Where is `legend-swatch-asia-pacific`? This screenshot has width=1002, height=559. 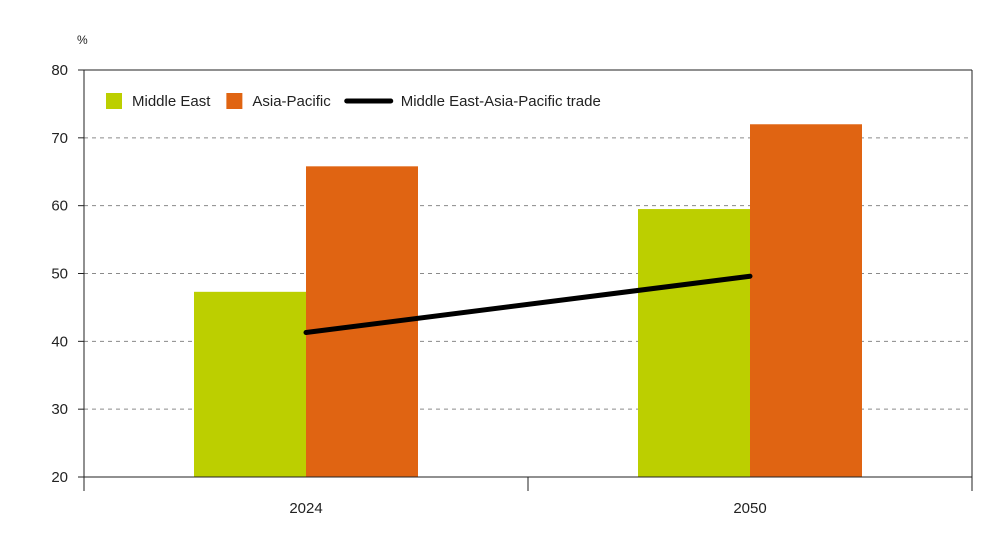 legend-swatch-asia-pacific is located at coordinates (234, 101).